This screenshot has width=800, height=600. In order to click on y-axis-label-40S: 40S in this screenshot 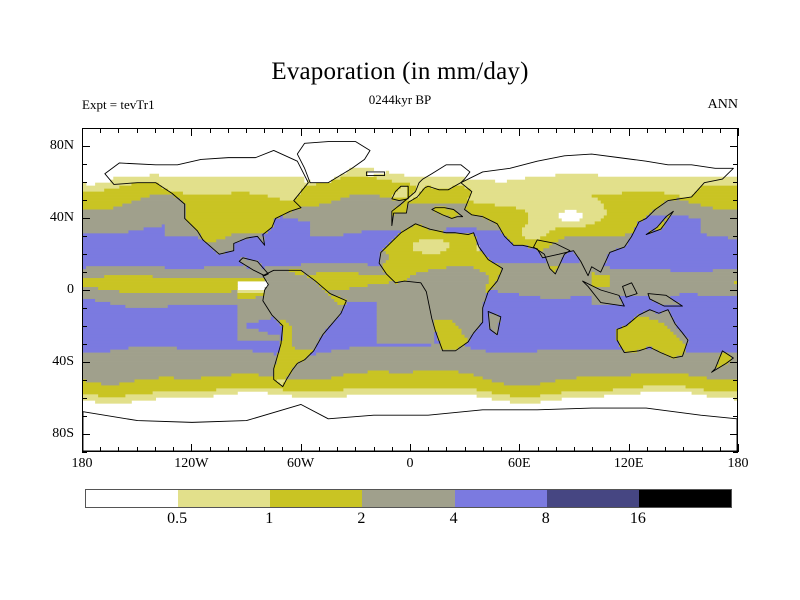, I will do `click(63, 361)`.